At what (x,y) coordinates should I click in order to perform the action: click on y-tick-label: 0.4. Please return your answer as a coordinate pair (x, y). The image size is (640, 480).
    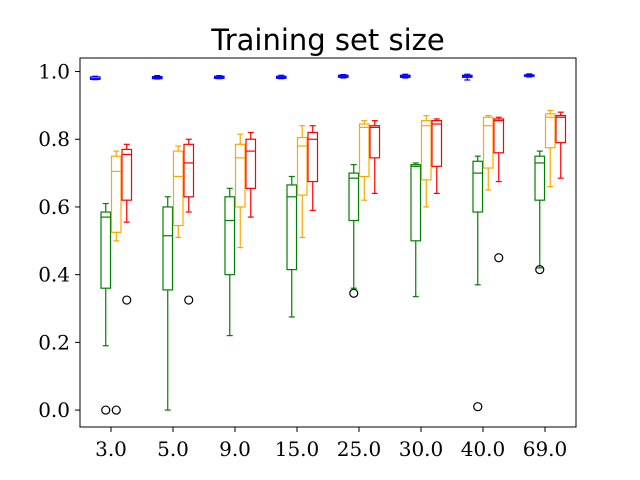
    Looking at the image, I should click on (54, 275).